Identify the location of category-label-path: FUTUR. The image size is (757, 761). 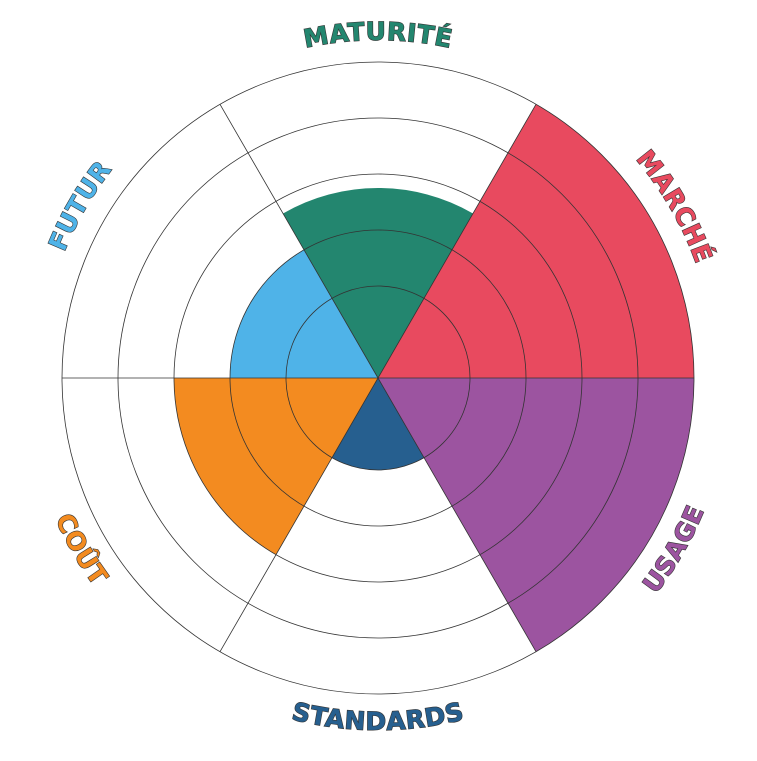
(79, 205).